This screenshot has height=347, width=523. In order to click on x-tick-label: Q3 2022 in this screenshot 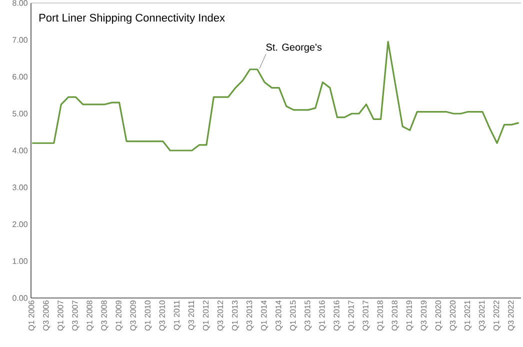, I will do `click(512, 315)`.